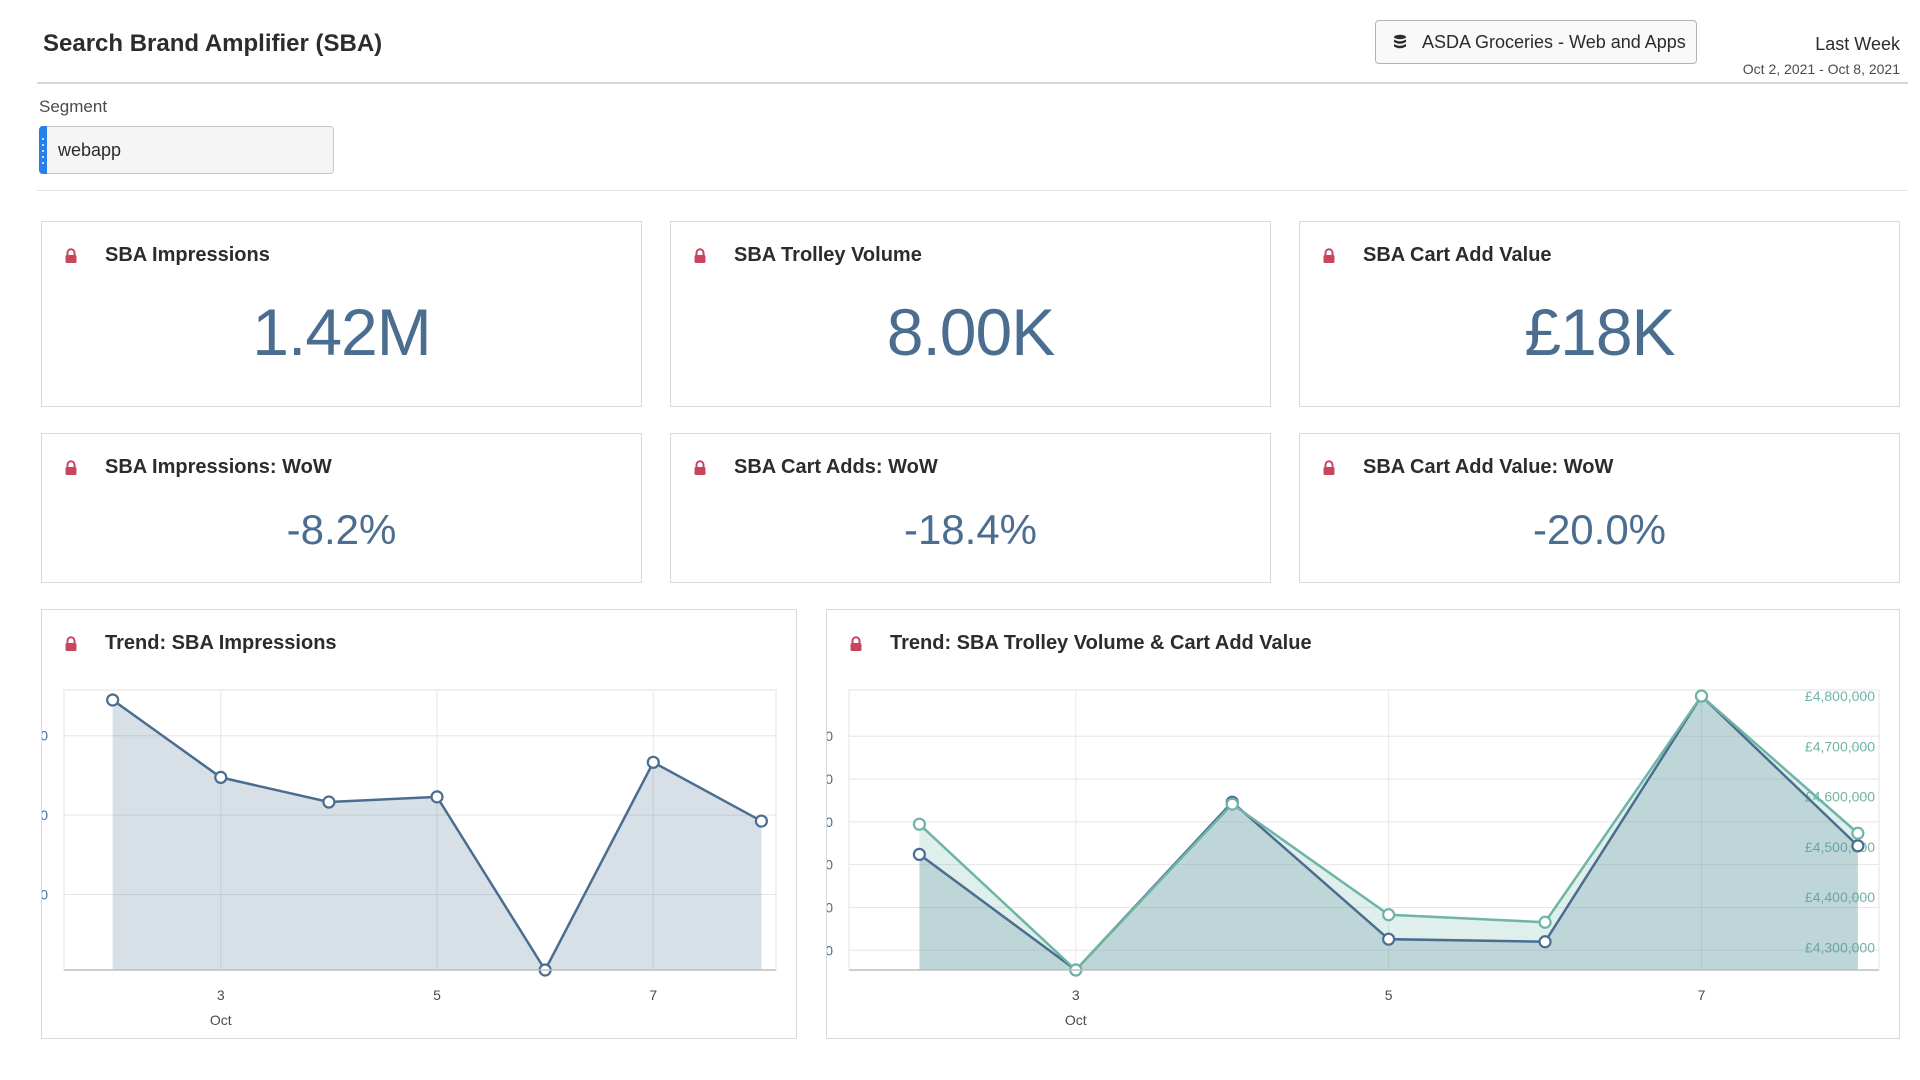  I want to click on date-range-dates: Oct 2, 2021 - Oct 8, 2021, so click(1821, 69).